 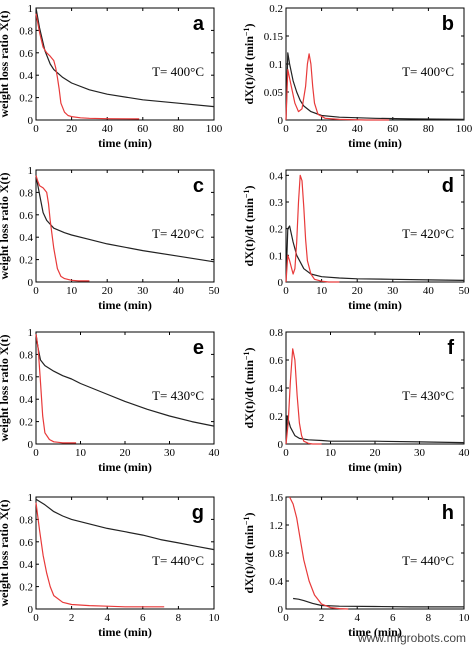 What do you see at coordinates (199, 24) in the screenshot?
I see `panel-label: a` at bounding box center [199, 24].